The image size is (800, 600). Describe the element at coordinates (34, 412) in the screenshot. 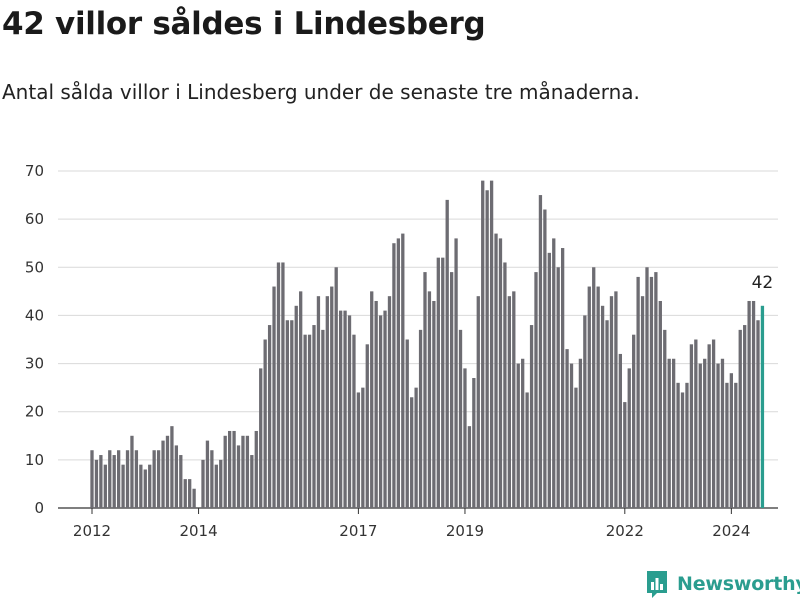

I see `y-tick-label: 20` at that location.